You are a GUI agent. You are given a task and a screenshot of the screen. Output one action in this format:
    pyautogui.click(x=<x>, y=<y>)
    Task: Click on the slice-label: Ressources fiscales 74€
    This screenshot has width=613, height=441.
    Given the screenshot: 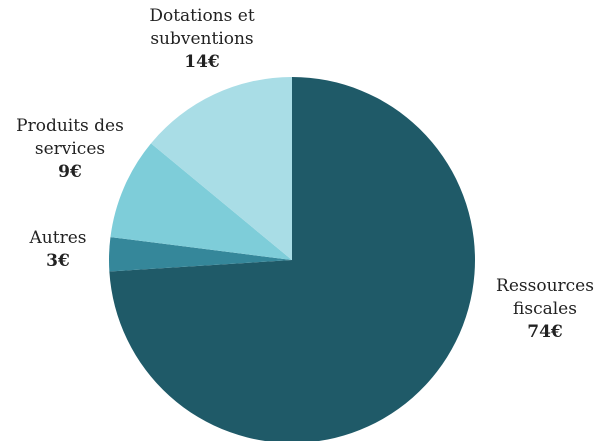 What is the action you would take?
    pyautogui.click(x=545, y=309)
    